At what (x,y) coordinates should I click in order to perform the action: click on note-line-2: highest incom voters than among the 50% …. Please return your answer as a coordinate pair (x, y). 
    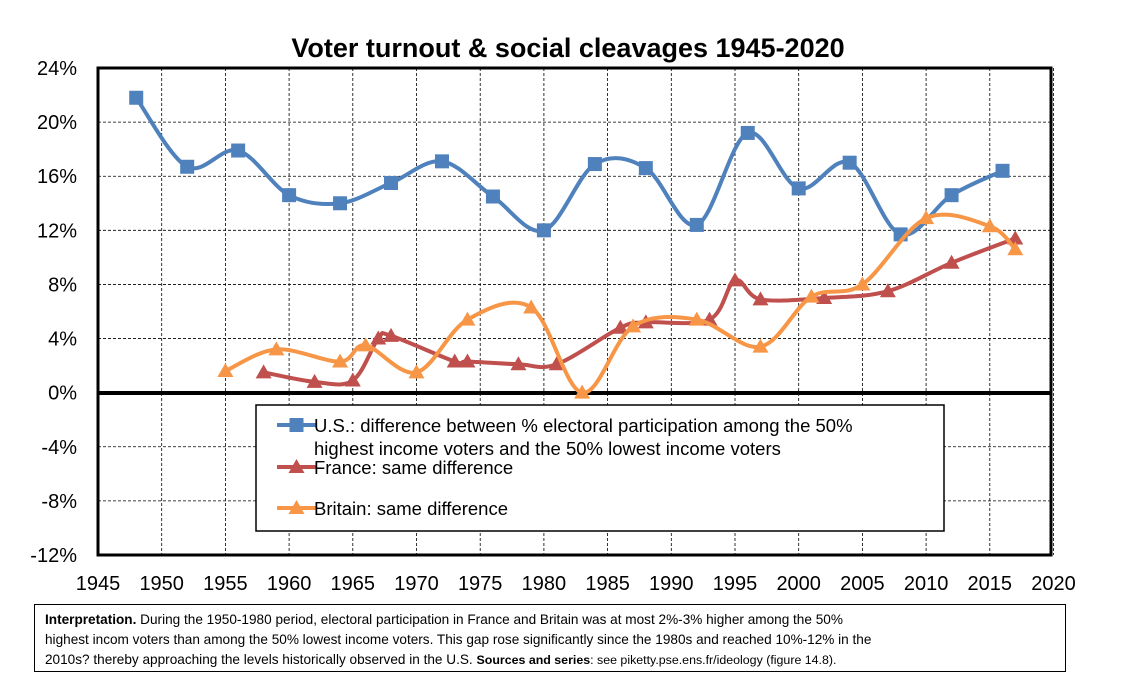
    Looking at the image, I should click on (458, 639).